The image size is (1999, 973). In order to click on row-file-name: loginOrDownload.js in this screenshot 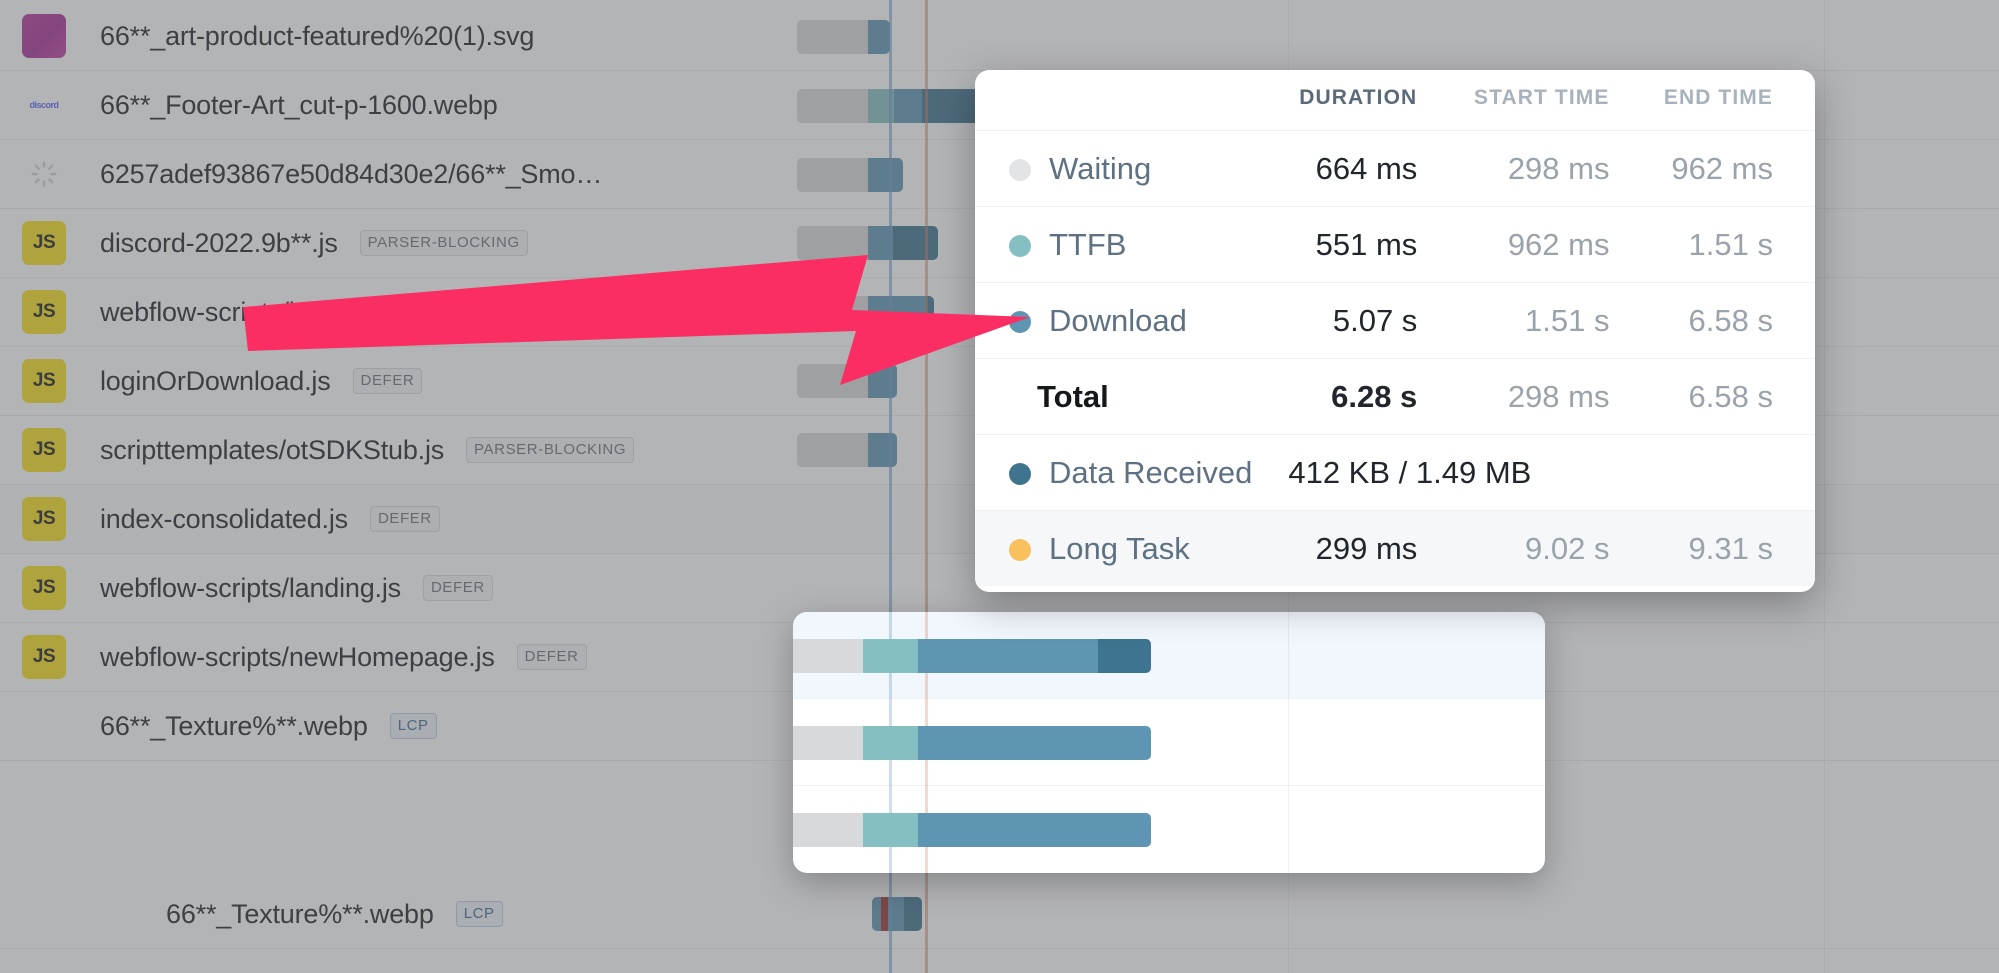, I will do `click(215, 380)`.